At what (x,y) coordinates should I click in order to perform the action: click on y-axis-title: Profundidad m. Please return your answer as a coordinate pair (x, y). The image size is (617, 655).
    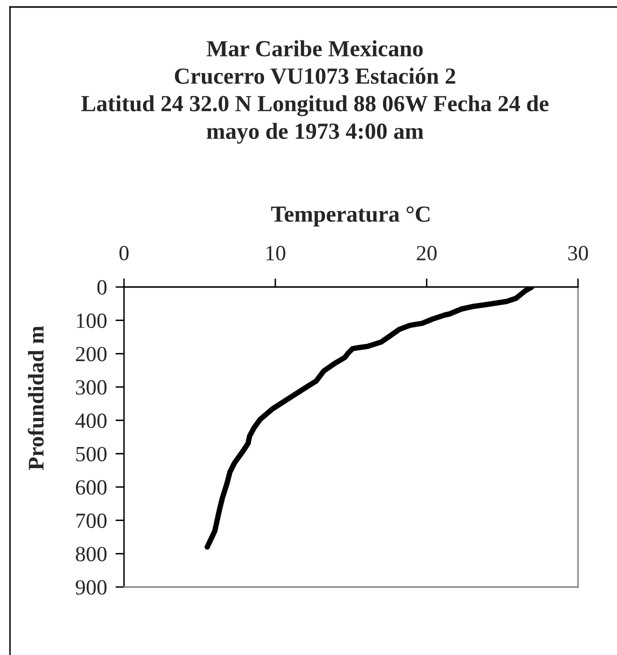
    Looking at the image, I should click on (36, 398).